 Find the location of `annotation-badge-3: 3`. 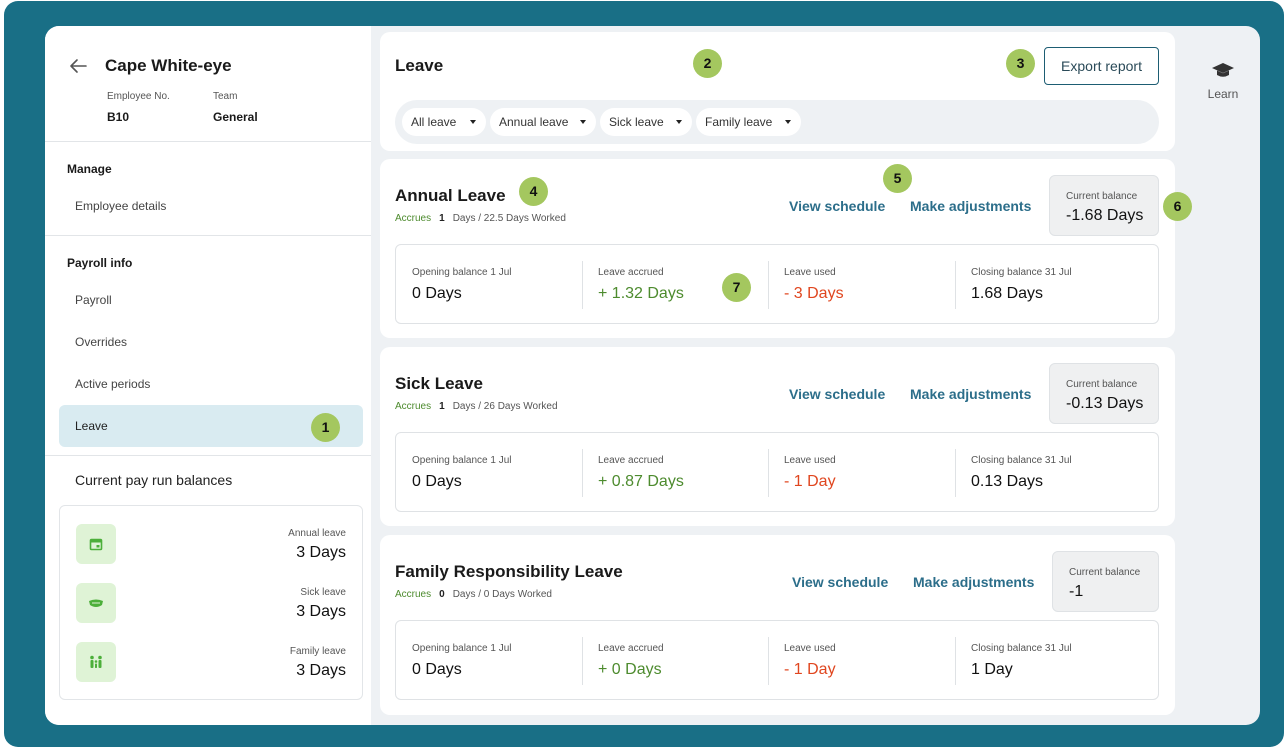

annotation-badge-3: 3 is located at coordinates (1020, 63).